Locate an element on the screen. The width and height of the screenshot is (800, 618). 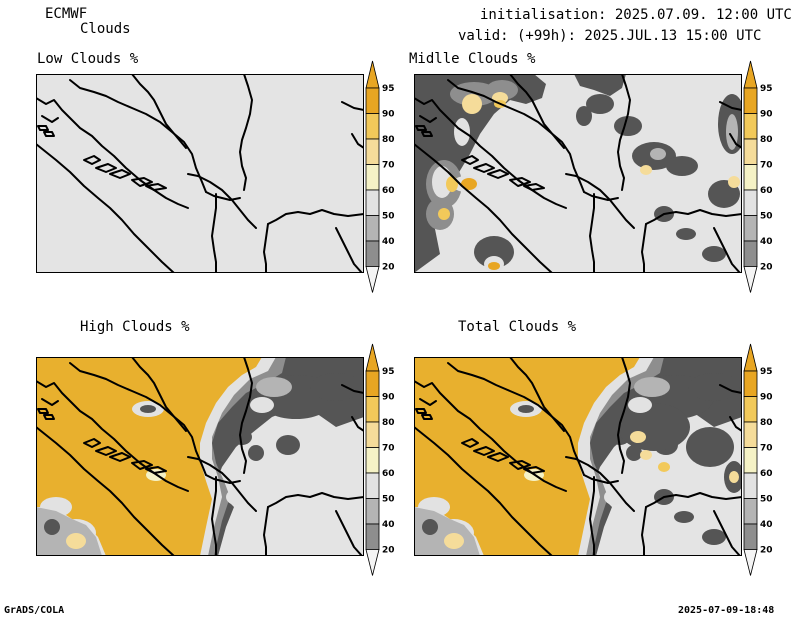
init-time: initialisation: 2025.07.09. 12:00 UTC is located at coordinates (636, 15).